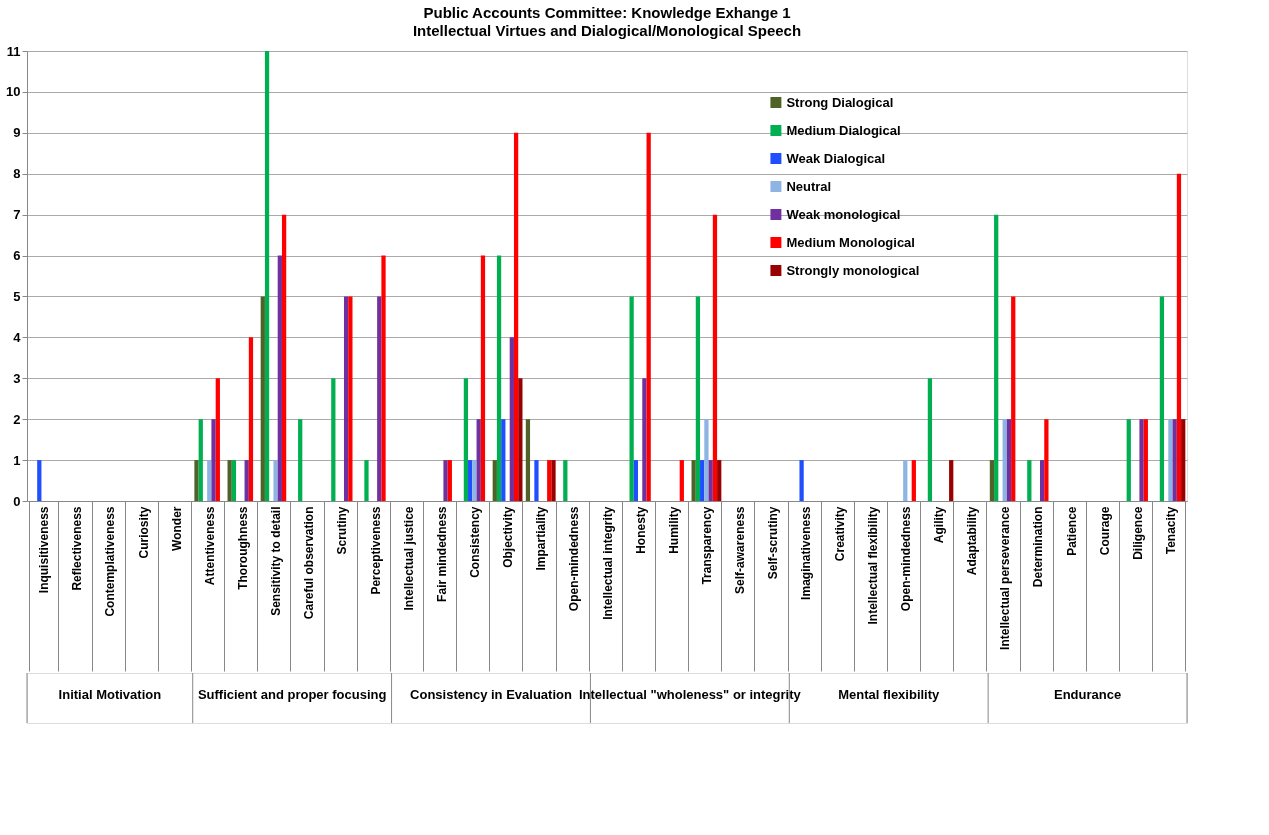  Describe the element at coordinates (176, 528) in the screenshot. I see `x-tick-label: Wonder` at that location.